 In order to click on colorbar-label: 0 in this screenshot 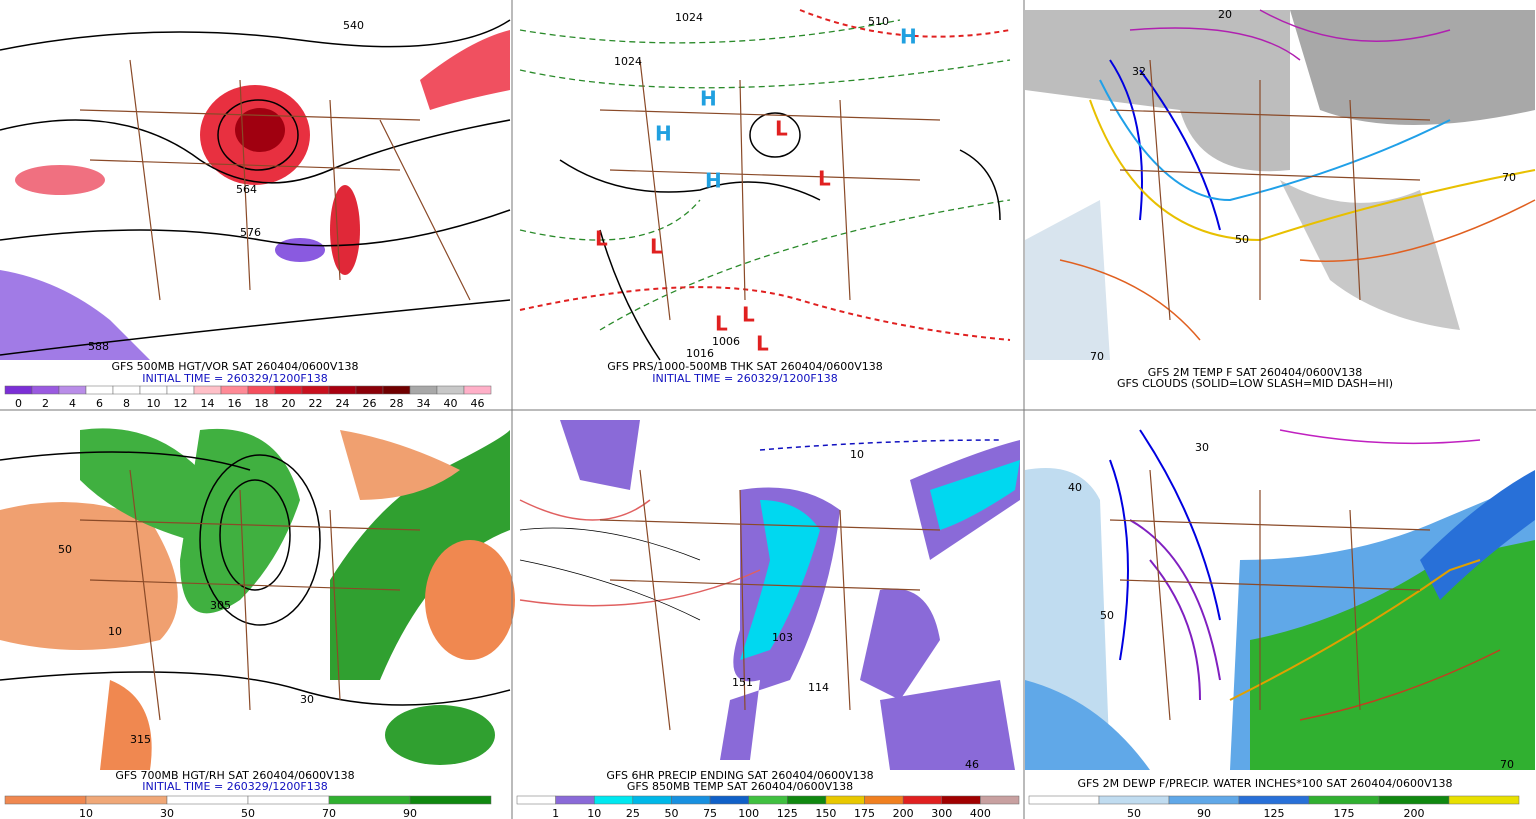, I will do `click(18, 403)`.